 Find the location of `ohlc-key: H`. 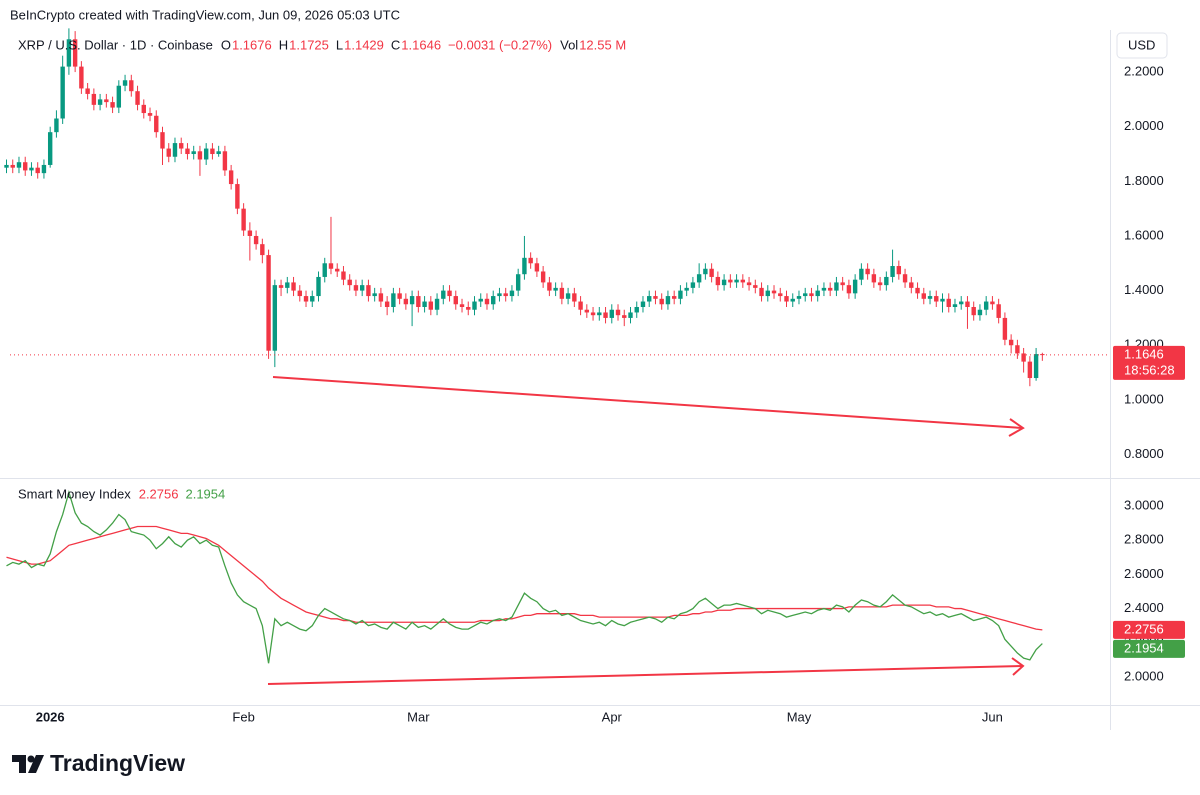

ohlc-key: H is located at coordinates (283, 44).